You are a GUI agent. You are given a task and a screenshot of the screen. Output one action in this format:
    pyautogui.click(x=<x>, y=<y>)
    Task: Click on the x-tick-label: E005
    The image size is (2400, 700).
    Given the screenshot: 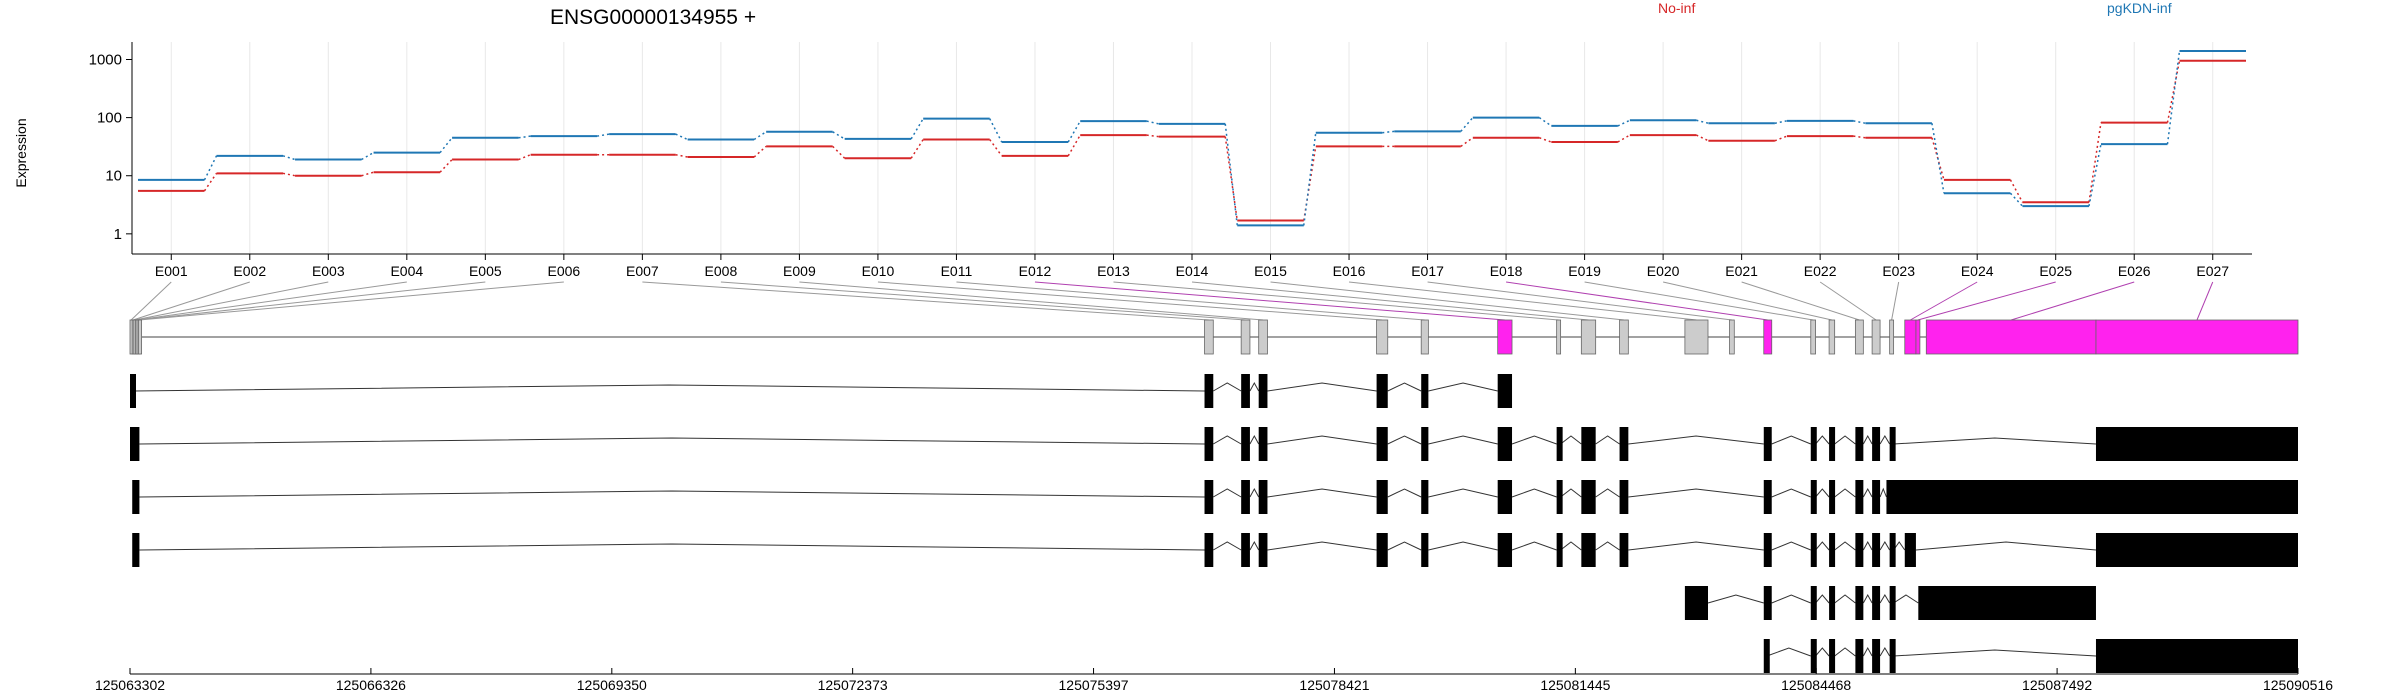 What is the action you would take?
    pyautogui.click(x=485, y=271)
    